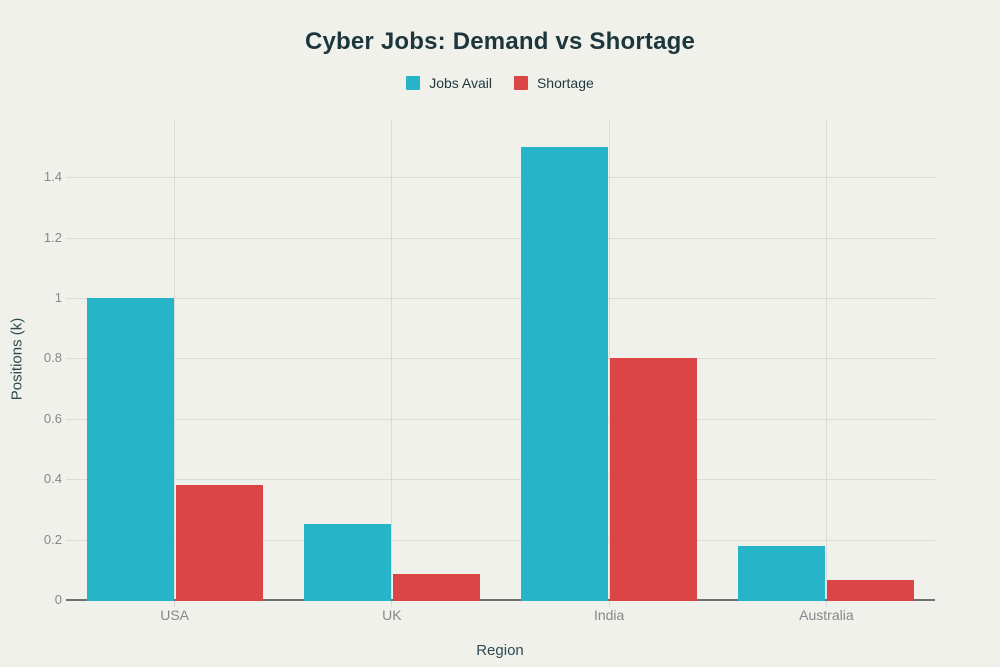 The image size is (1000, 667). I want to click on y-tick-label: 0.2, so click(52, 539).